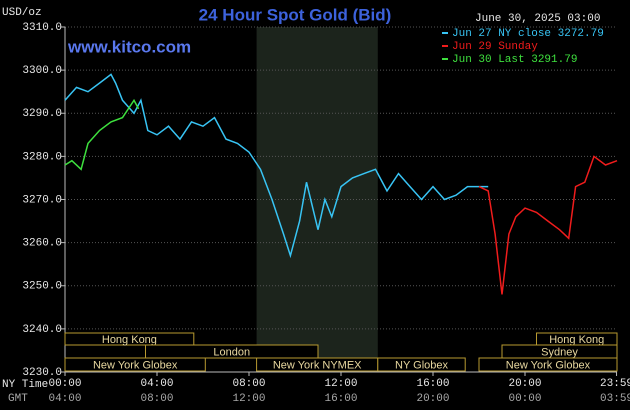 The height and width of the screenshot is (410, 630). What do you see at coordinates (42, 71) in the screenshot?
I see `y-tick-label: 3300.0` at bounding box center [42, 71].